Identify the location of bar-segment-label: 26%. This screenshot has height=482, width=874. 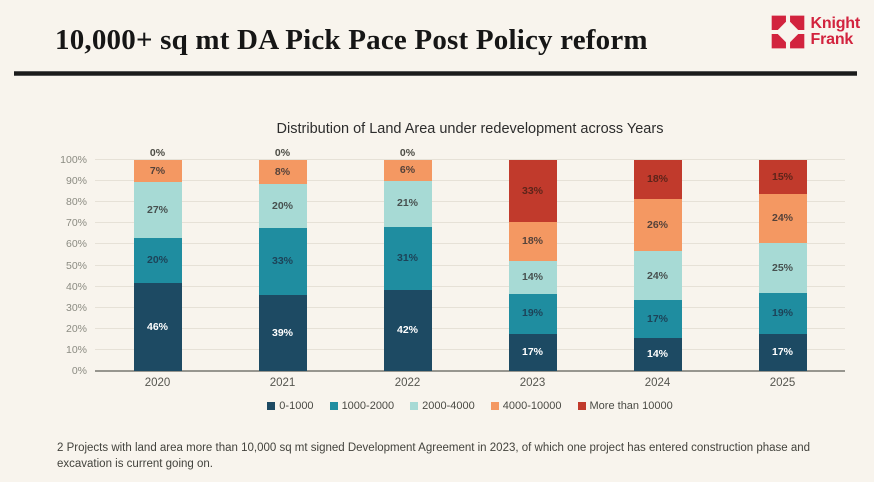
(657, 225).